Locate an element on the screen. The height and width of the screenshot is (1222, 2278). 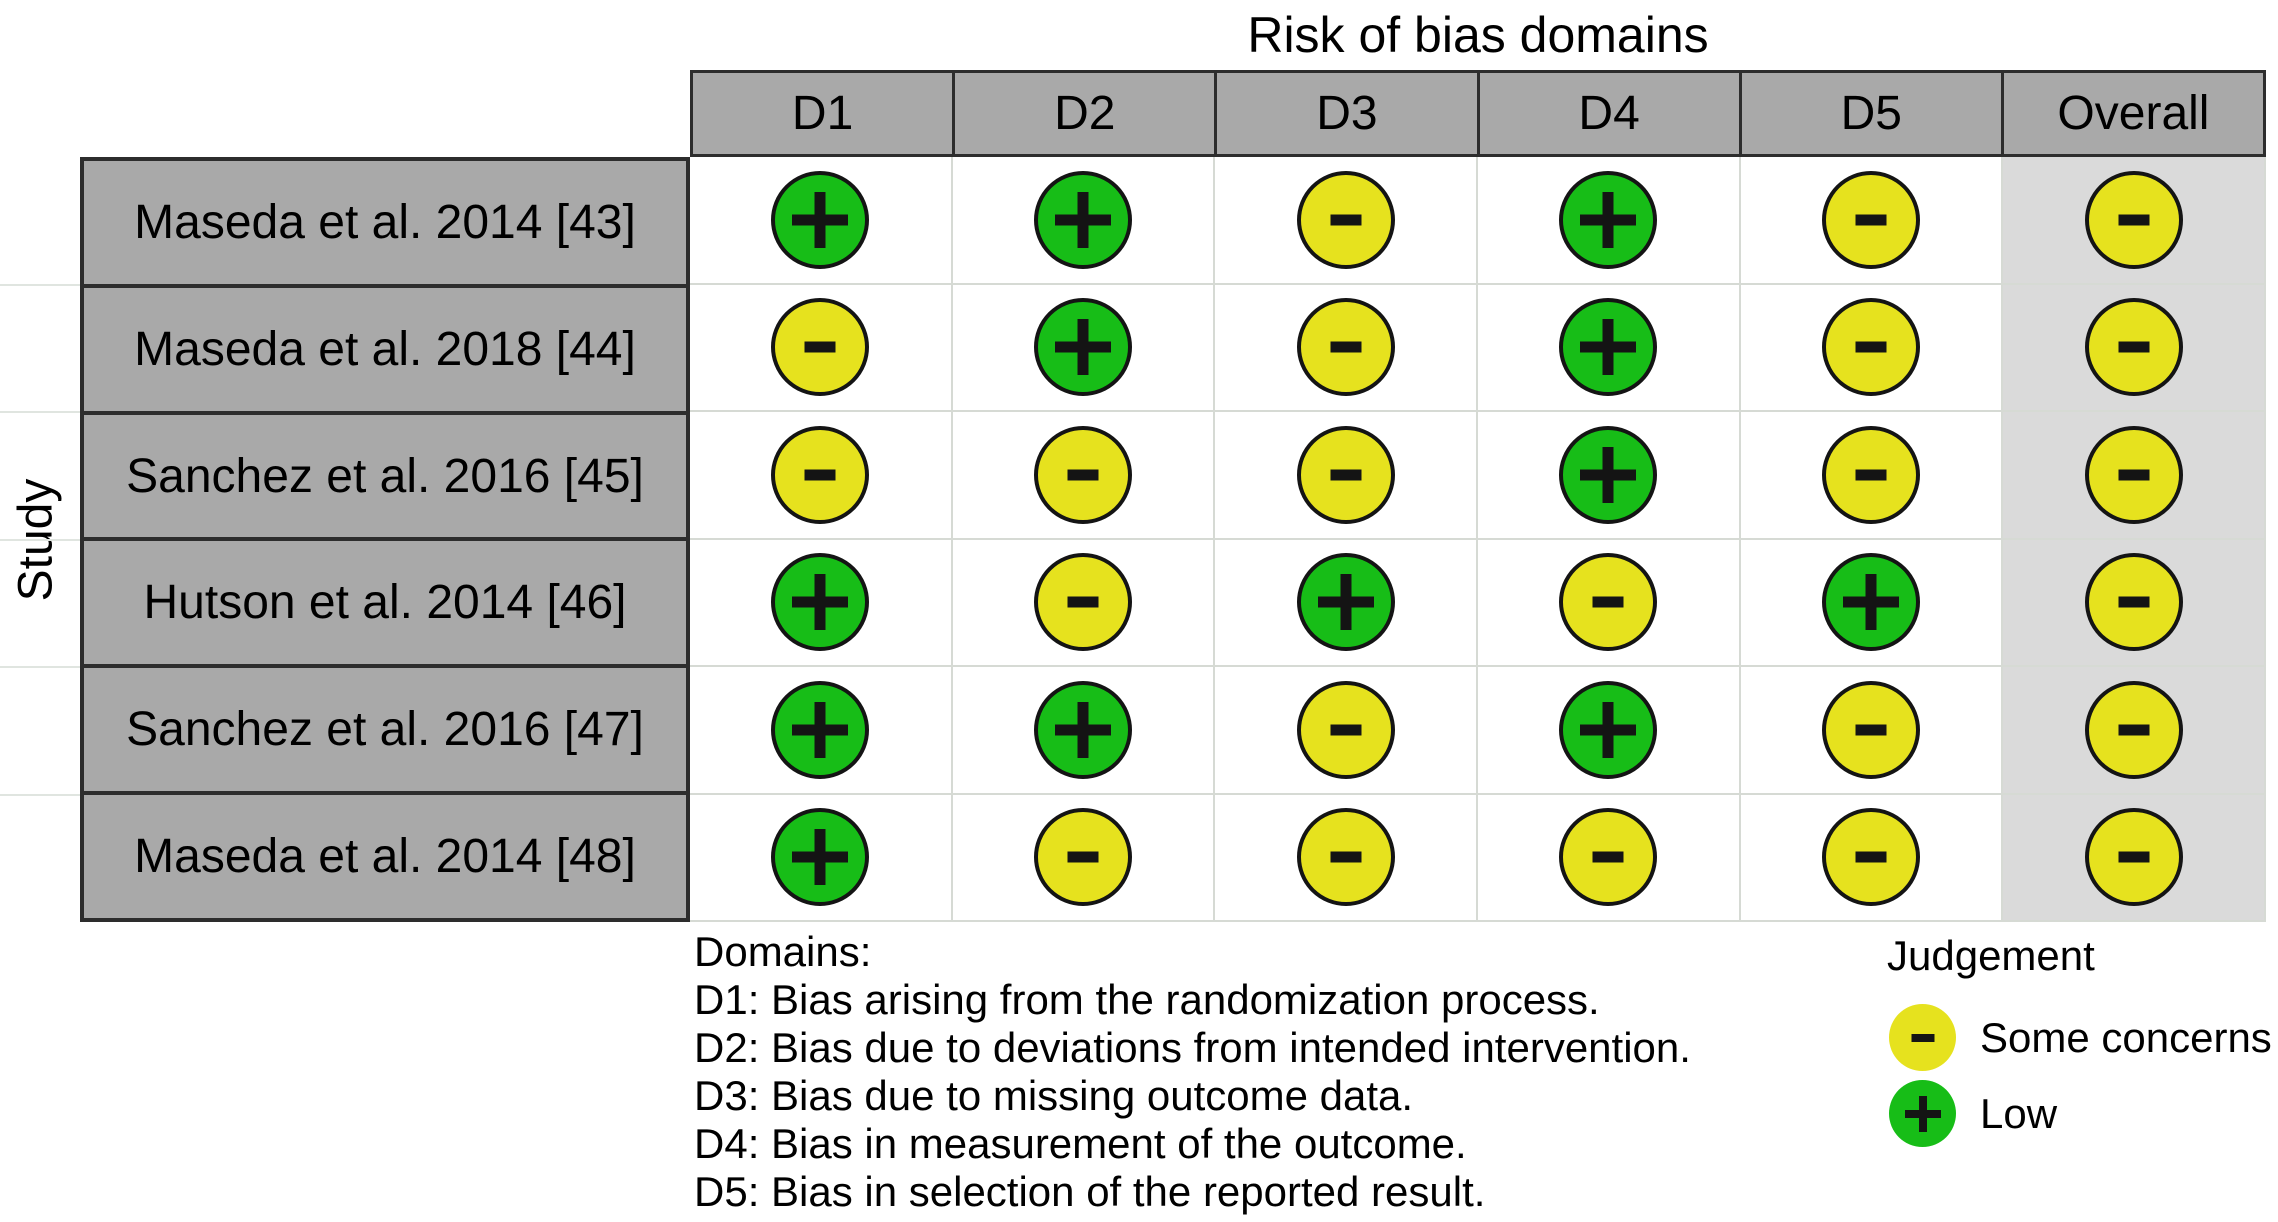
figure-title: Risk of bias domains is located at coordinates (1478, 35).